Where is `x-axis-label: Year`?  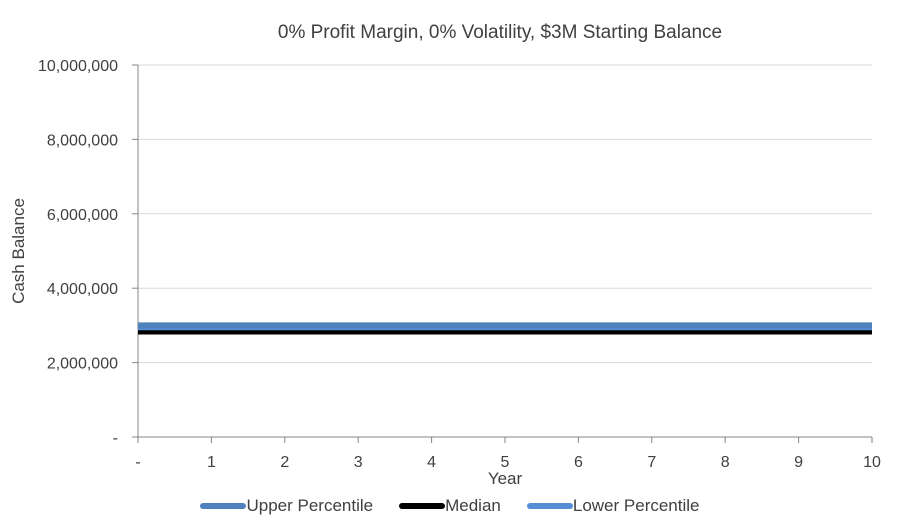
x-axis-label: Year is located at coordinates (505, 478).